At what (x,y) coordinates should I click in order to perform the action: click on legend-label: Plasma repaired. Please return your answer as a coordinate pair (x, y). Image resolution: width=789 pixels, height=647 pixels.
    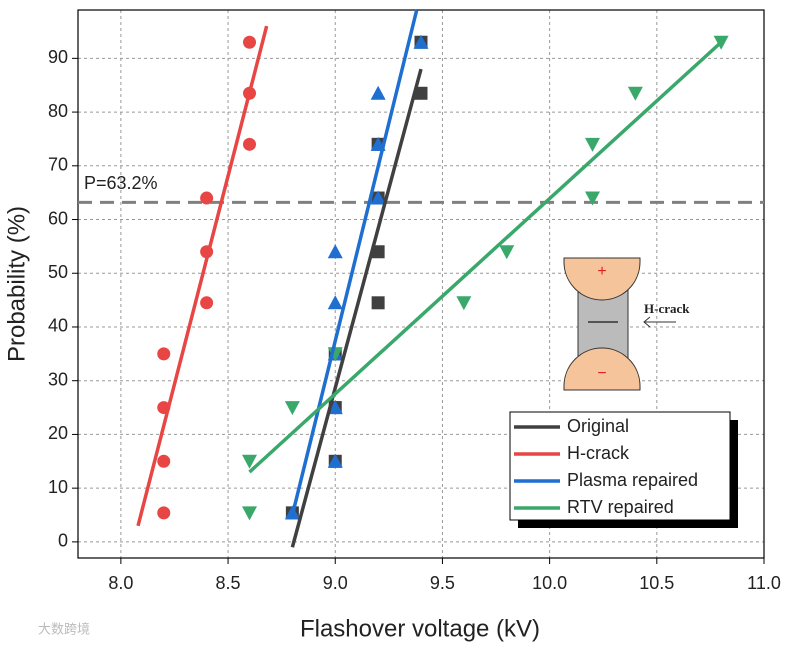
    Looking at the image, I should click on (632, 480).